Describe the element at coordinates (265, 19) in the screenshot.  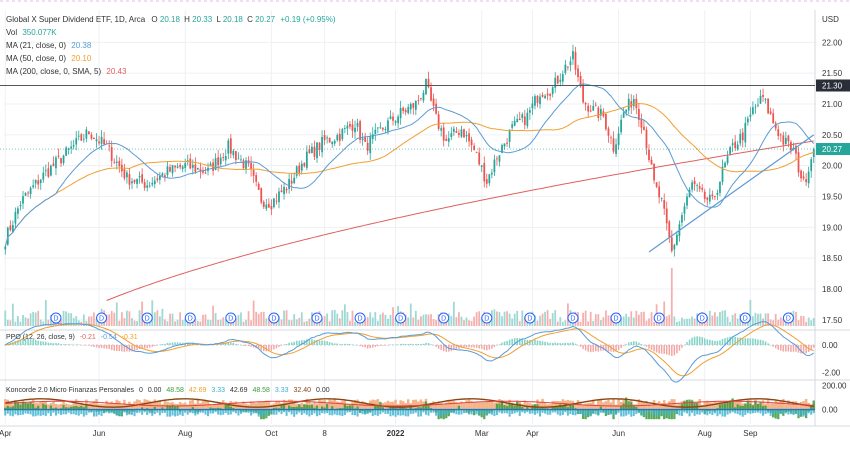
I see `close-value: 20.27` at that location.